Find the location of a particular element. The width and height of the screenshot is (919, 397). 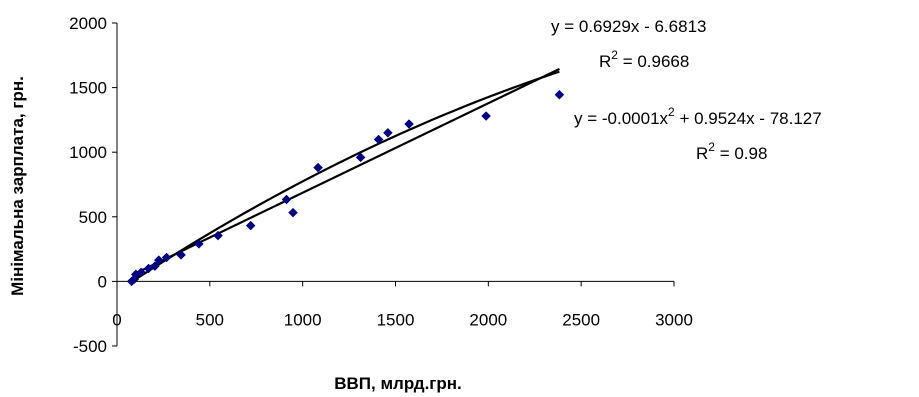

y-tick-label: 0 is located at coordinates (102, 281).